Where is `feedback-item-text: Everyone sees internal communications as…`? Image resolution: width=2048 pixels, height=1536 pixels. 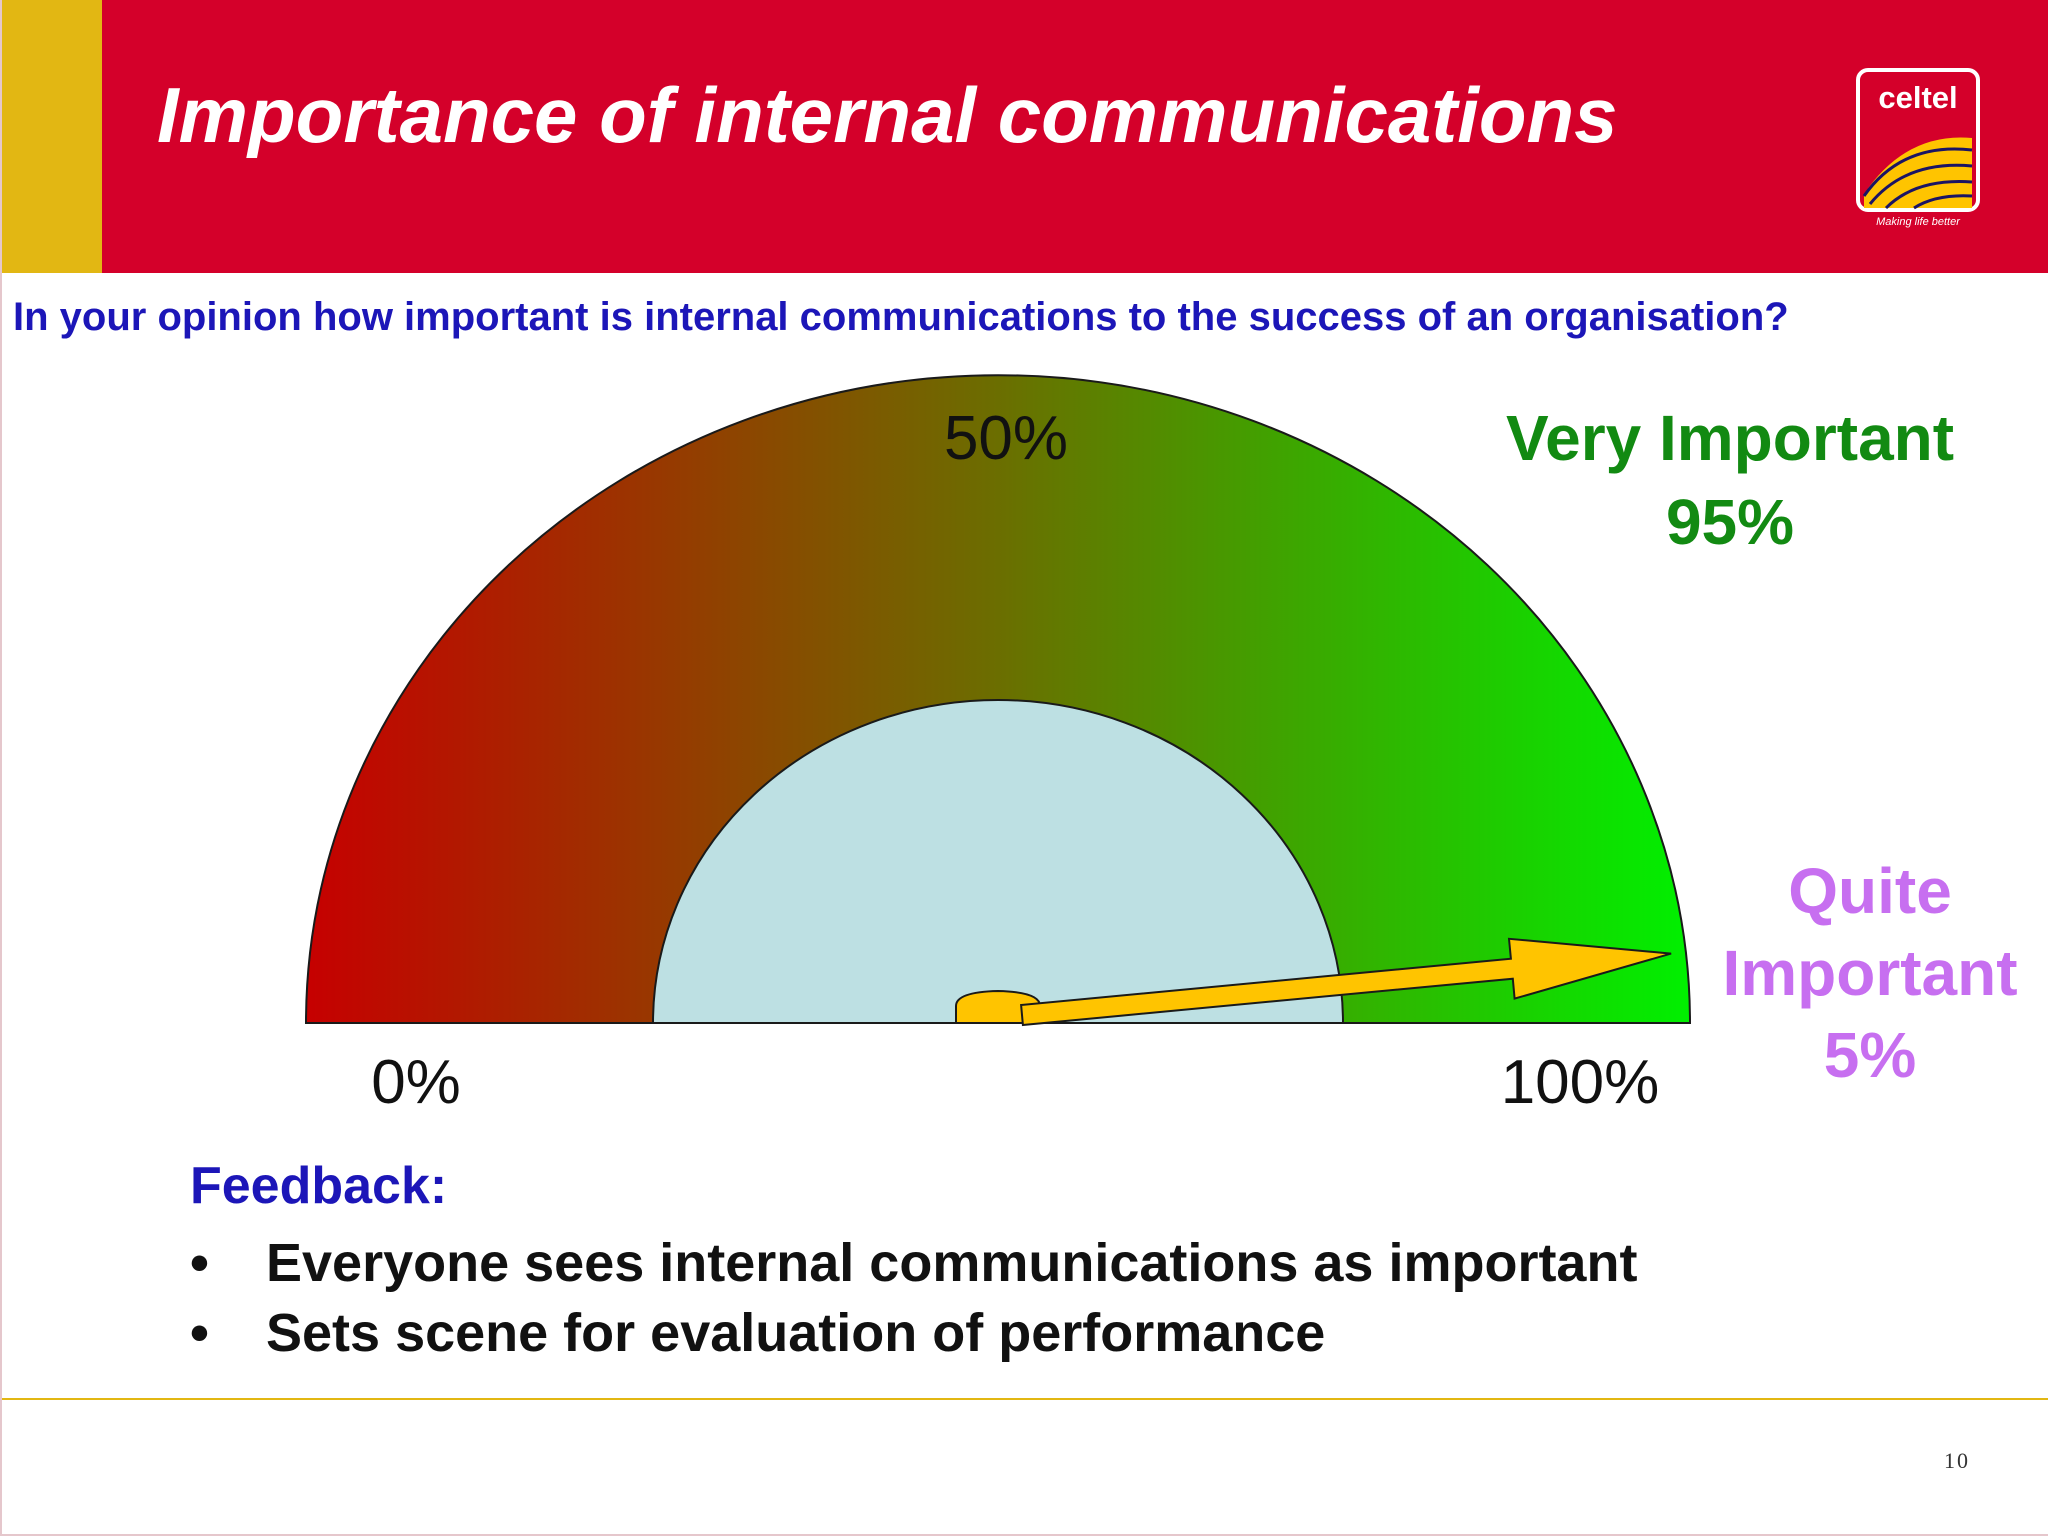 feedback-item-text: Everyone sees internal communications as… is located at coordinates (952, 1263).